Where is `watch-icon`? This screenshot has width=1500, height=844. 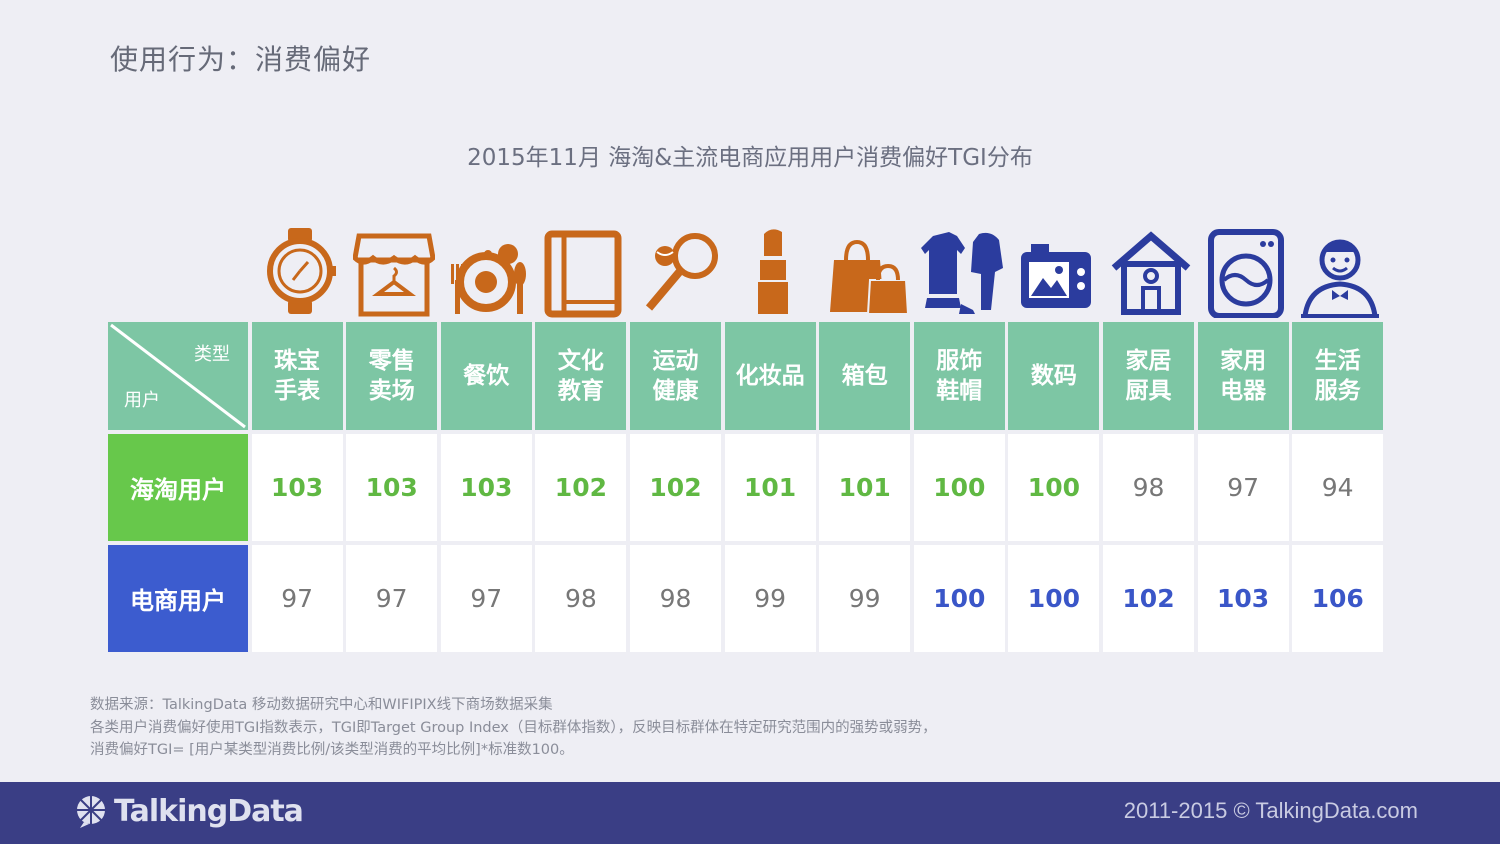
watch-icon is located at coordinates (301, 271).